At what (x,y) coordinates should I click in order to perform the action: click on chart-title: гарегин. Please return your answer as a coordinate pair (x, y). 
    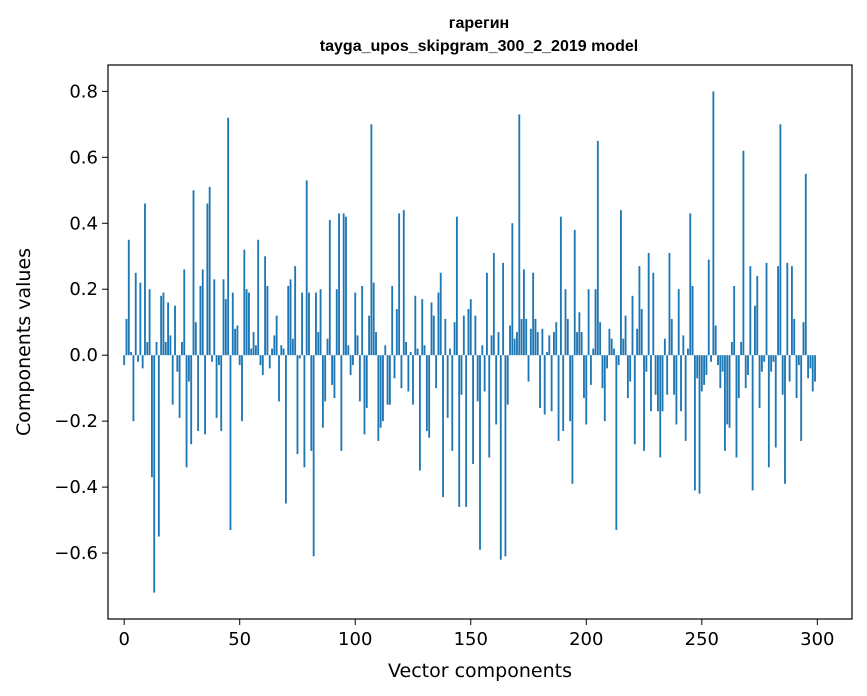
    Looking at the image, I should click on (479, 23).